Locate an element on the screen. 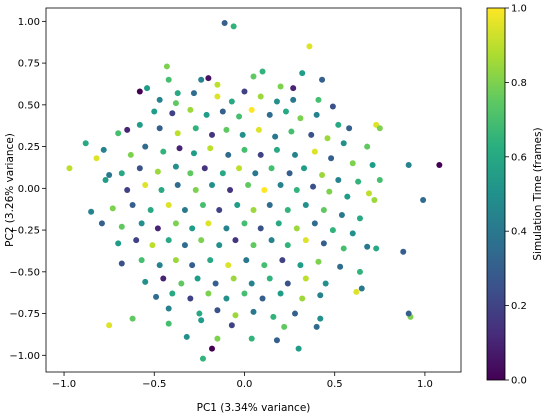  x-axis: −1.0 −0.5 0.0 0.5 1.0 is located at coordinates (242, 381).